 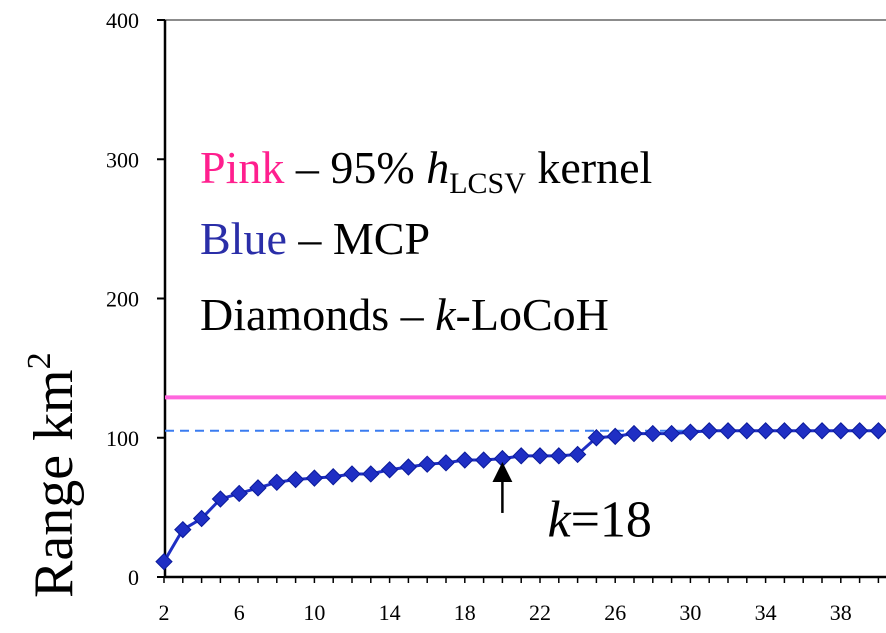 What do you see at coordinates (239, 612) in the screenshot?
I see `x-tick-label: 6` at bounding box center [239, 612].